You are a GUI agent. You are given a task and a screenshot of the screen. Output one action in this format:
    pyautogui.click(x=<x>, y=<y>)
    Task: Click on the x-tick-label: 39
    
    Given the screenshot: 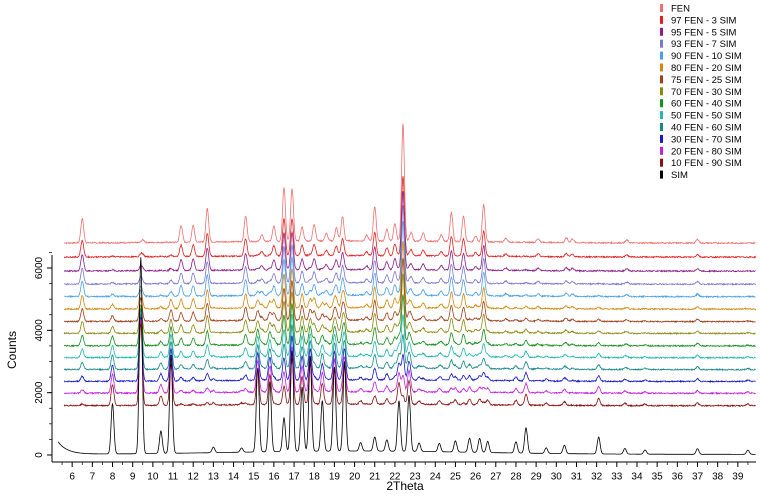 What is the action you would take?
    pyautogui.click(x=738, y=476)
    